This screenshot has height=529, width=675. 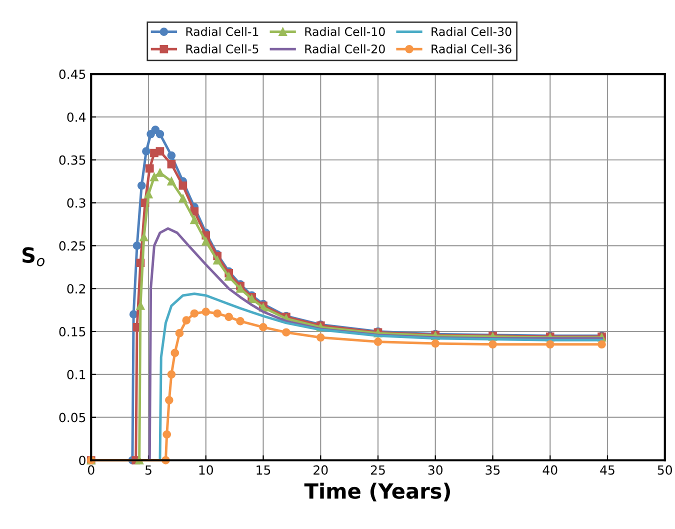 I want to click on y-tick-label: 0.35, so click(x=72, y=160).